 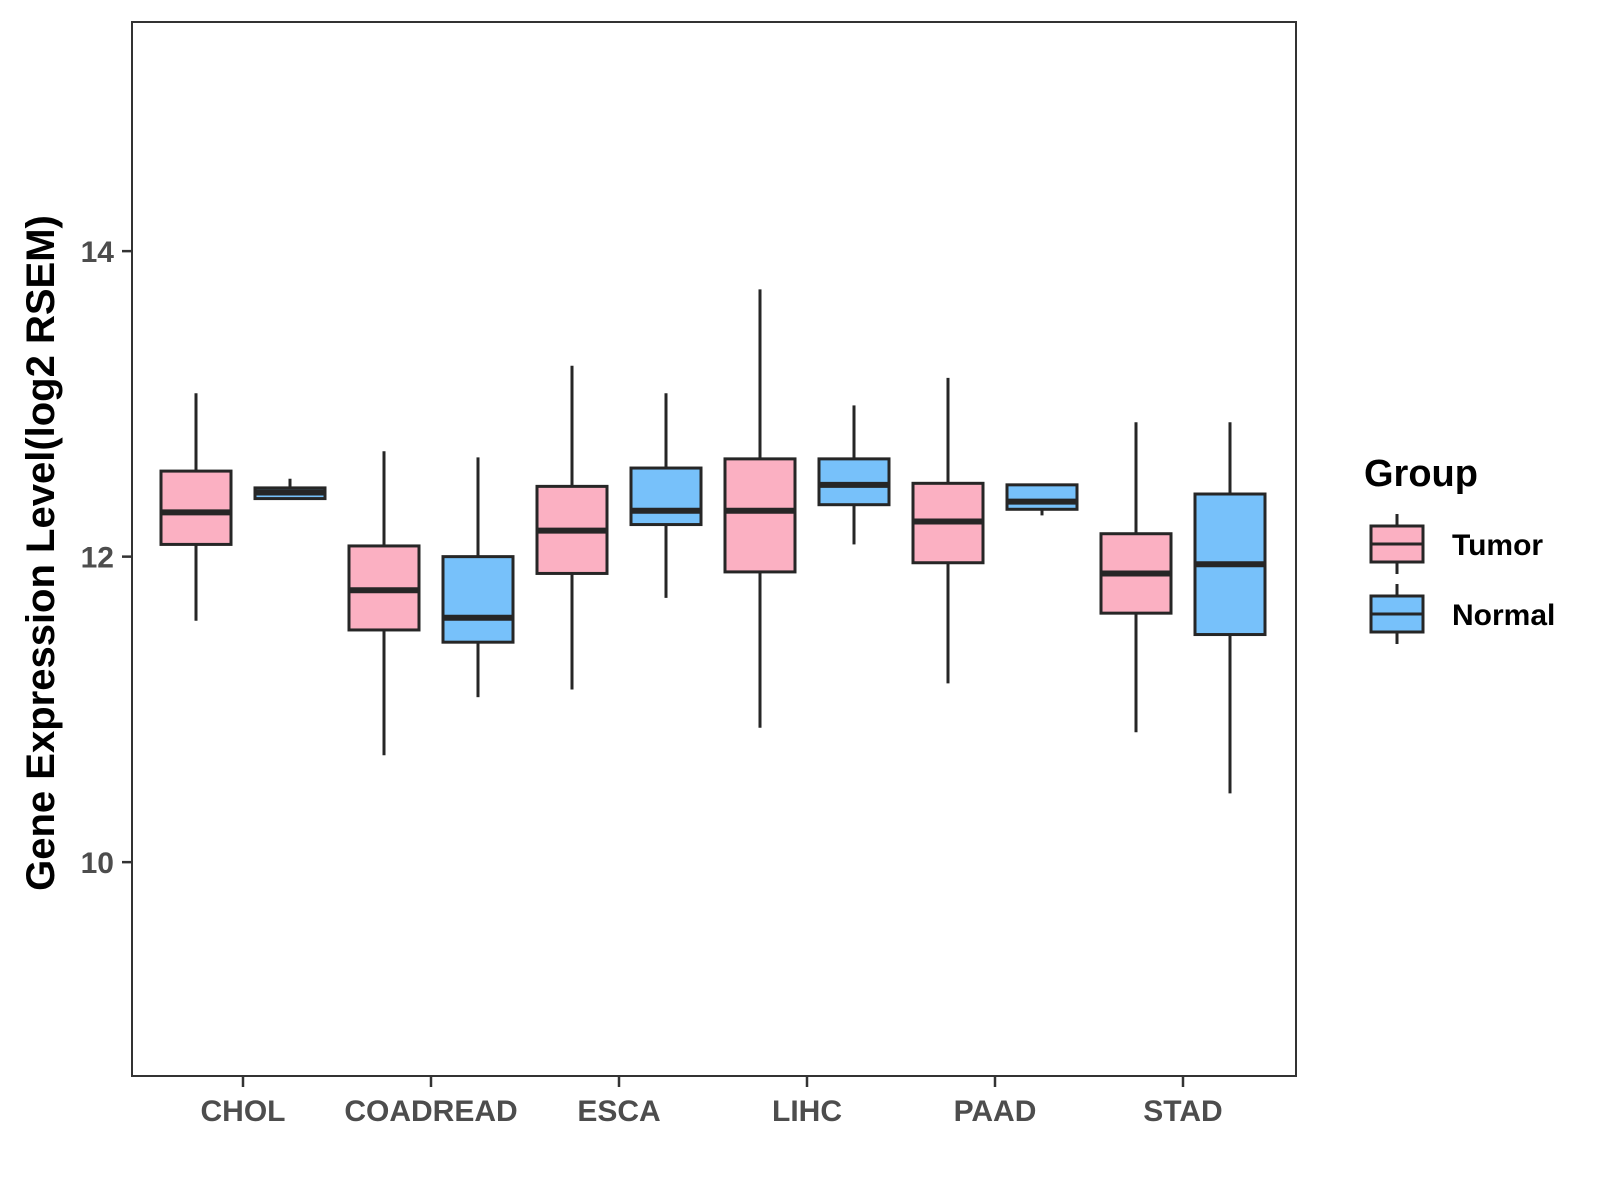 I want to click on box-normal-coadread, so click(x=478, y=577).